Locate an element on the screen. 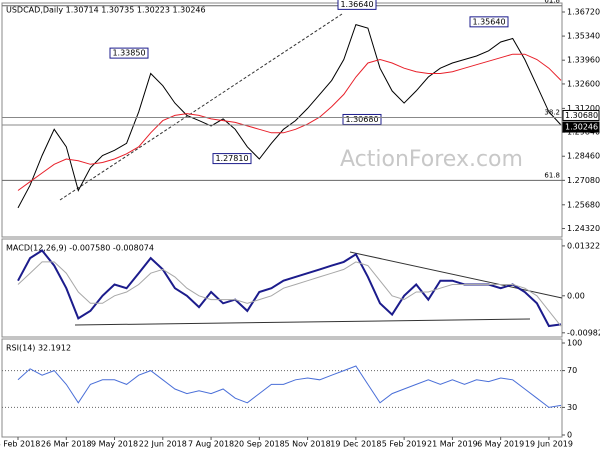 This screenshot has height=450, width=600. y-tick-label: 0.00 is located at coordinates (576, 295).